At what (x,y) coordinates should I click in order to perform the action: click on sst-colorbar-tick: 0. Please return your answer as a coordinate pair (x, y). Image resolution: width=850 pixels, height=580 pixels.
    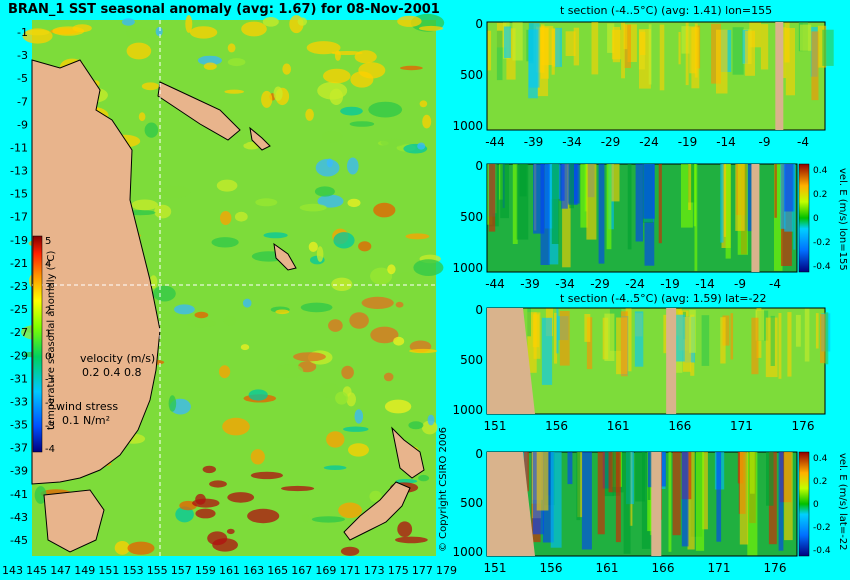
    Looking at the image, I should click on (48, 357).